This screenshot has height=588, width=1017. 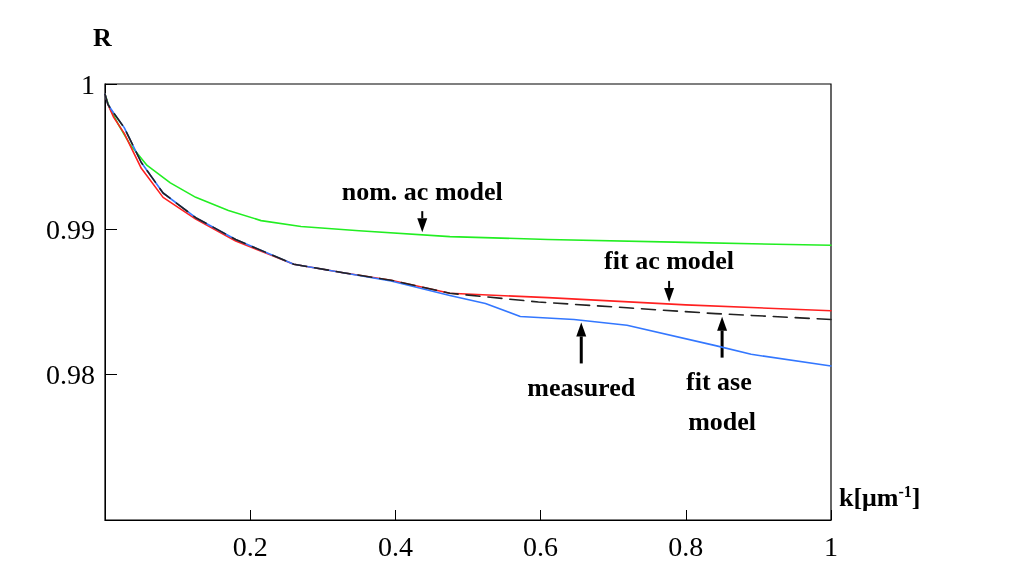 I want to click on annotation: fit ase model, so click(x=722, y=402).